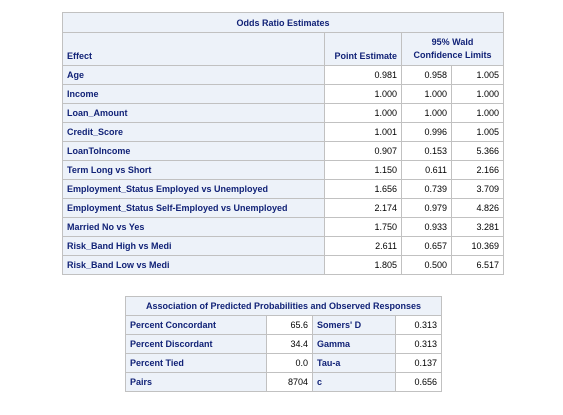 The width and height of the screenshot is (563, 415). What do you see at coordinates (426, 227) in the screenshot?
I see `lower-limit-value: 0.933` at bounding box center [426, 227].